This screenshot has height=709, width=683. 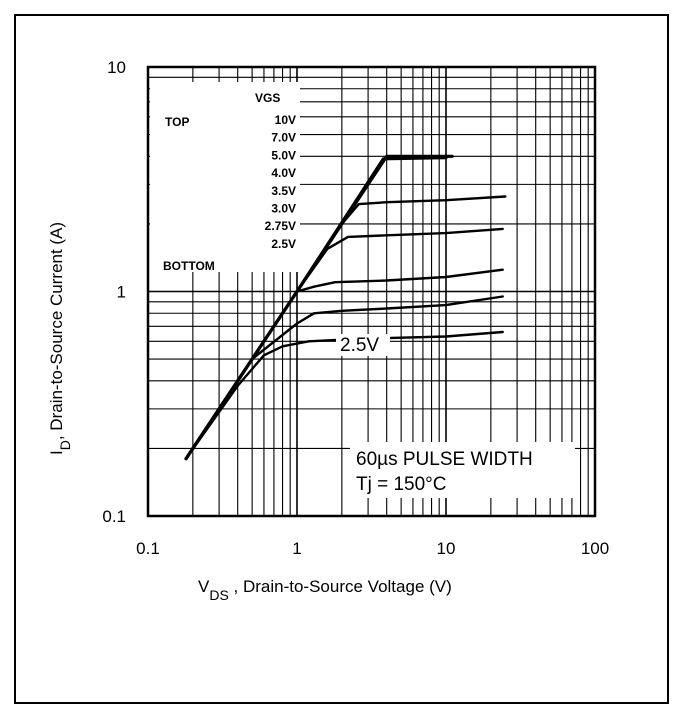 I want to click on legend-entry: 4.0V, so click(x=283, y=173).